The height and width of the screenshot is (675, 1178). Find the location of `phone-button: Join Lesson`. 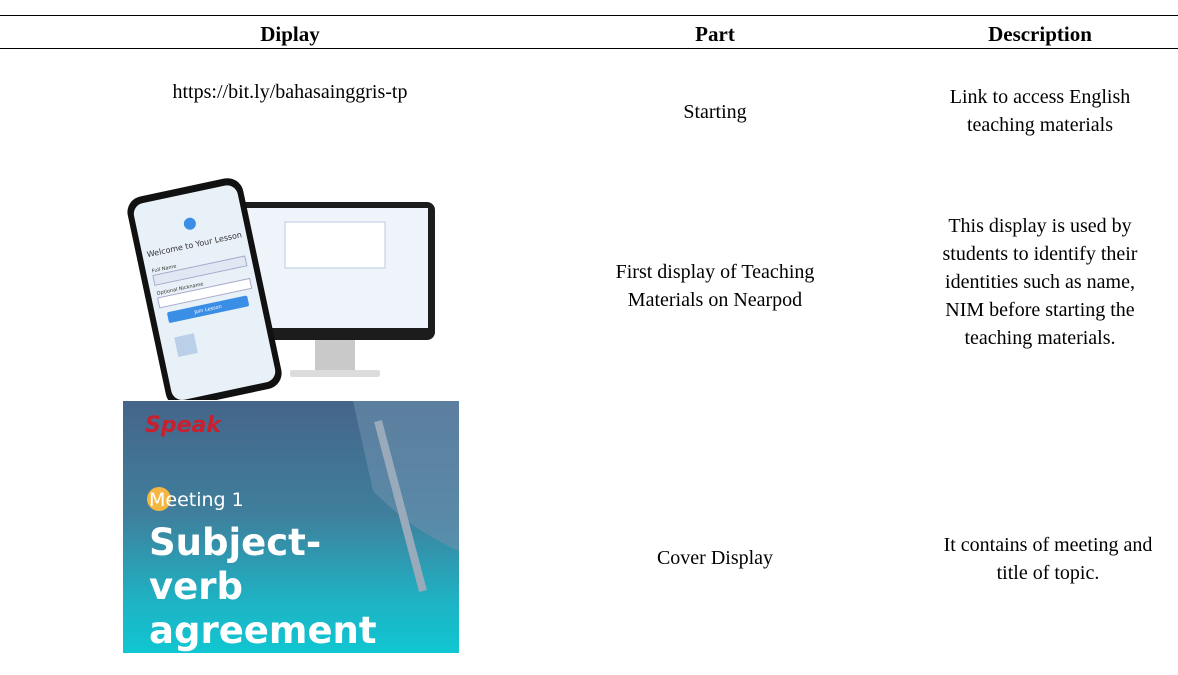

phone-button: Join Lesson is located at coordinates (208, 310).